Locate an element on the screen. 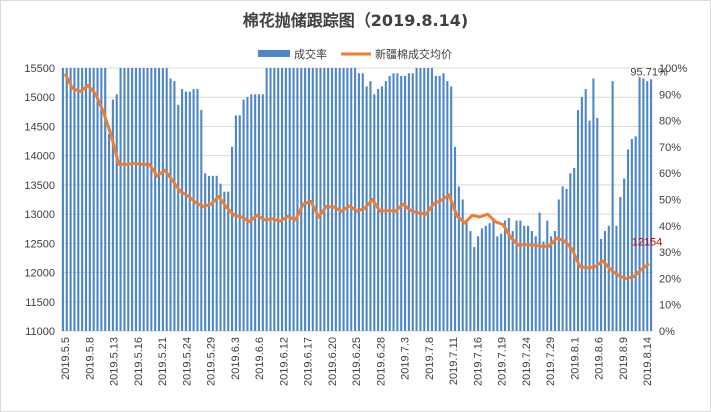 This screenshot has width=711, height=412. x-tick-label: 2019.7.19 is located at coordinates (503, 361).